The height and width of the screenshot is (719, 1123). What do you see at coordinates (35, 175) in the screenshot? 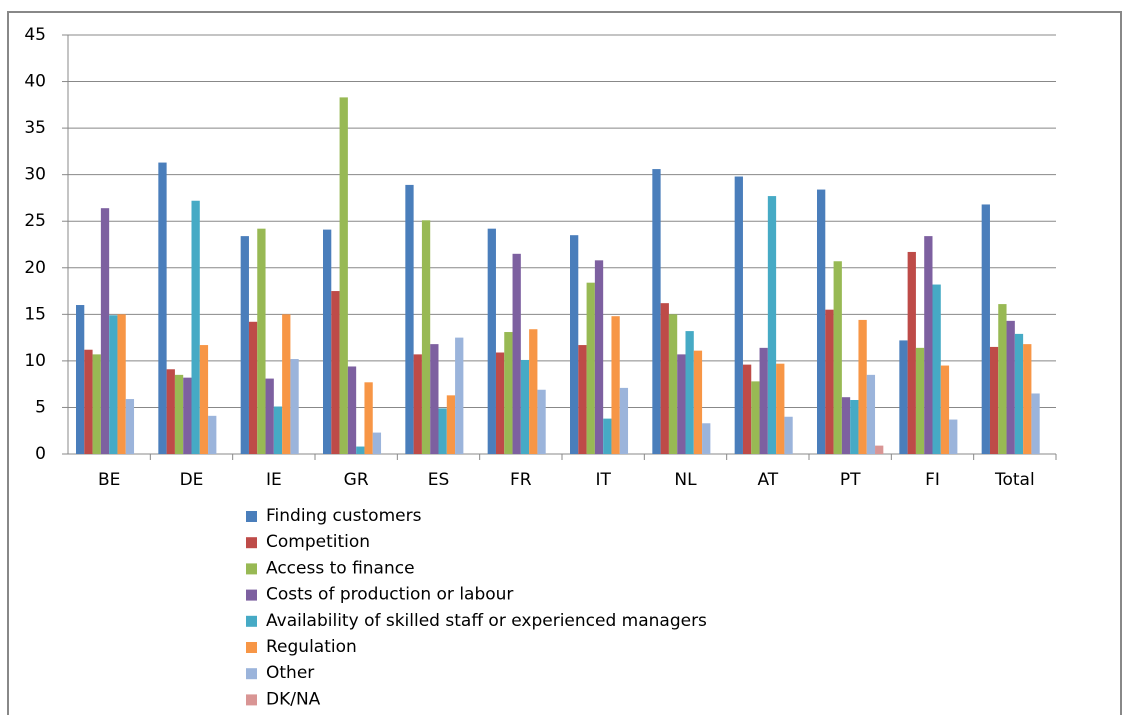
I see `y-tick-label: 30` at bounding box center [35, 175].